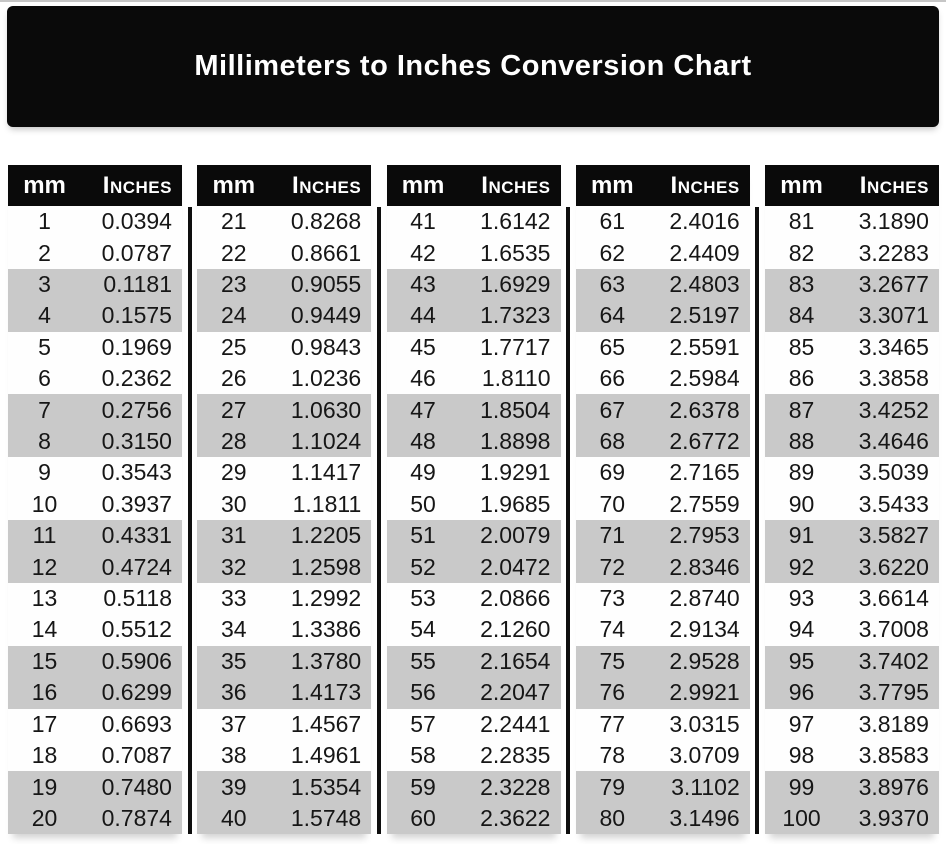 The width and height of the screenshot is (946, 844). What do you see at coordinates (44, 346) in the screenshot?
I see `mm-value: 5` at bounding box center [44, 346].